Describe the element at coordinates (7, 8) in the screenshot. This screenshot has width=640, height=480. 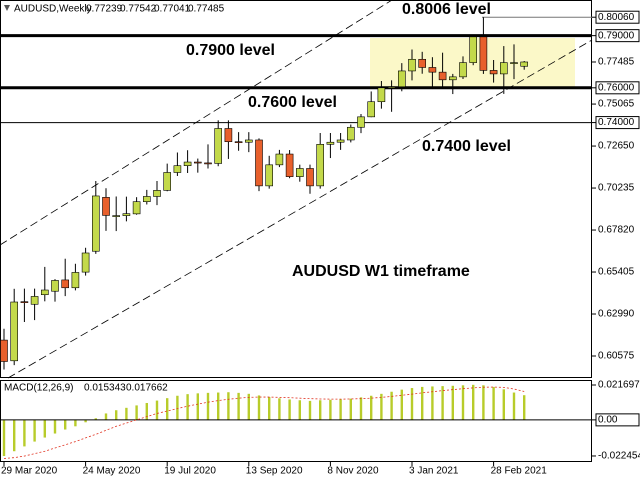
I see `header-icon` at that location.